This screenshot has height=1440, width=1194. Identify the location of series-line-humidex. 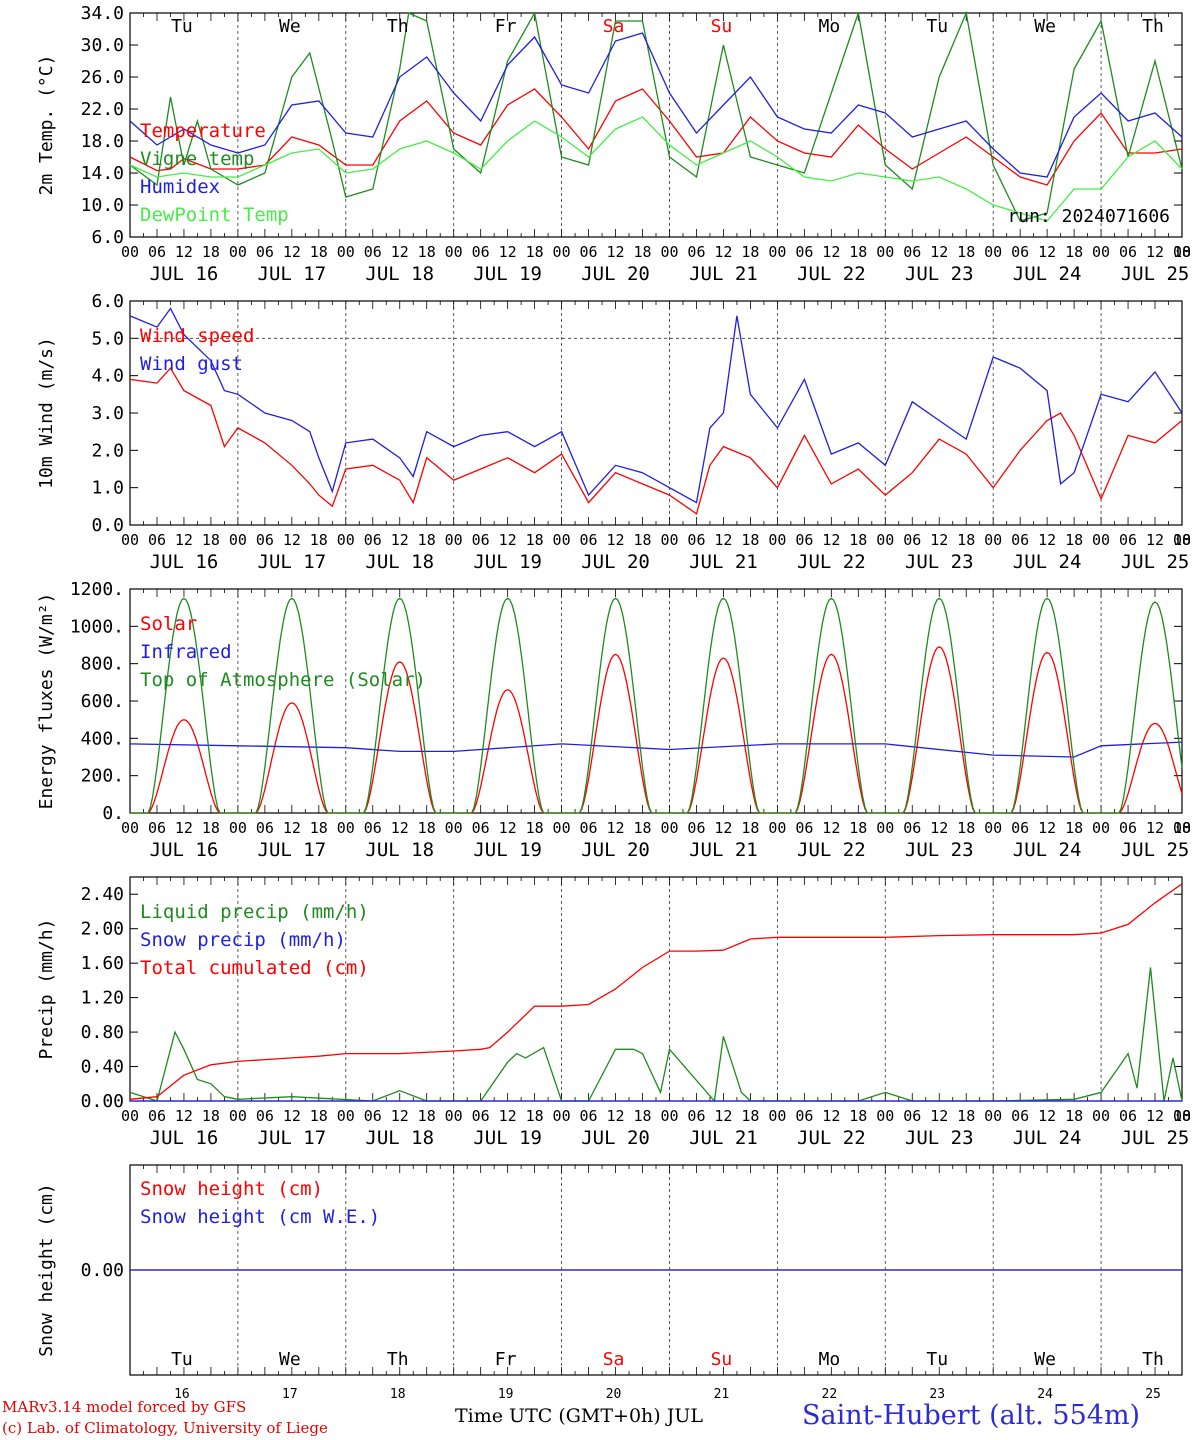
(656, 105).